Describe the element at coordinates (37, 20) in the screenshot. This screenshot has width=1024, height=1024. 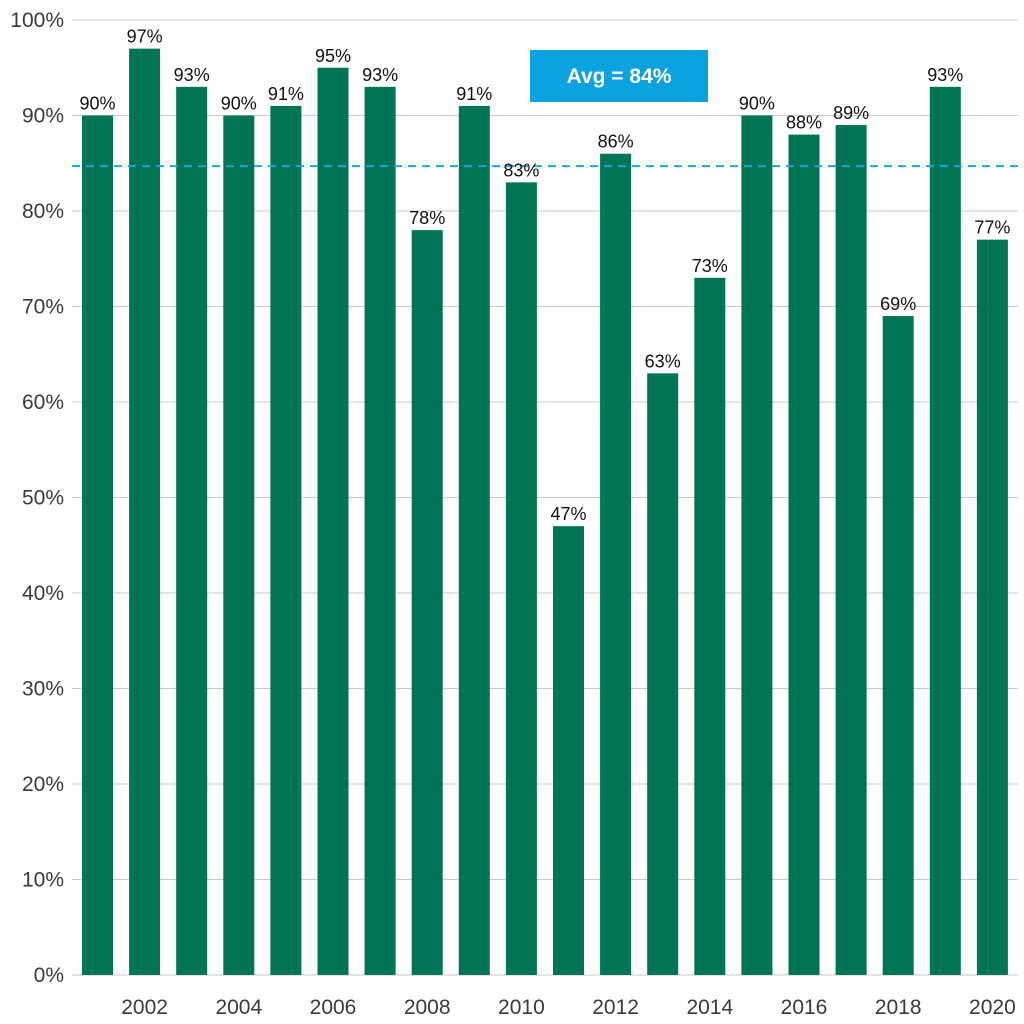
I see `y-tick-label: 100%` at that location.